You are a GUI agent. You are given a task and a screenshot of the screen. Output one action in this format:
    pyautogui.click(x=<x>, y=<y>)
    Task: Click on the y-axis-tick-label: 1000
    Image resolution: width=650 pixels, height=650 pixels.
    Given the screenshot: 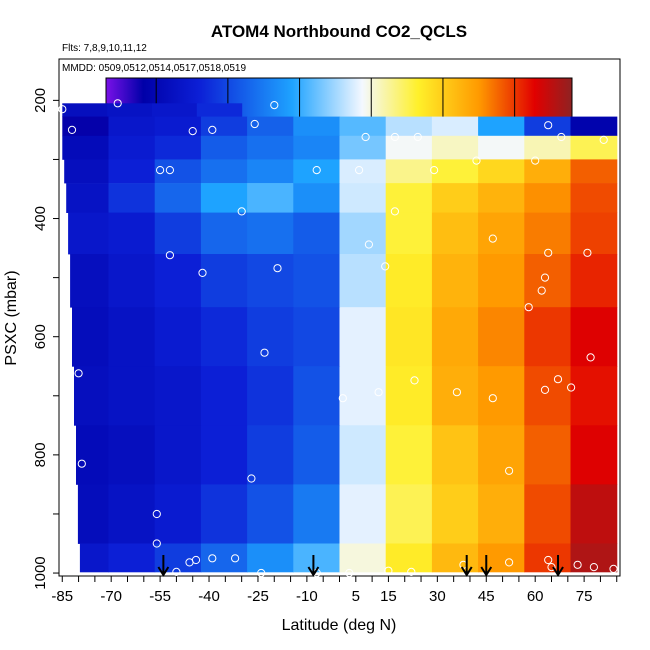 What is the action you would take?
    pyautogui.click(x=40, y=572)
    